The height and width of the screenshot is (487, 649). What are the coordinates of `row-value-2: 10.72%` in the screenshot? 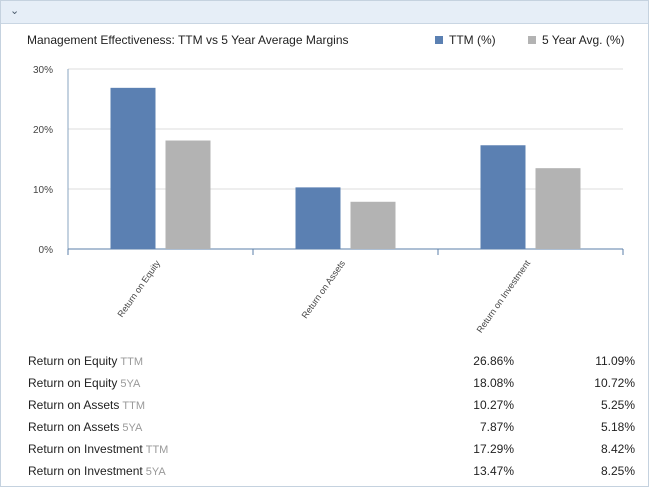 It's located at (614, 383).